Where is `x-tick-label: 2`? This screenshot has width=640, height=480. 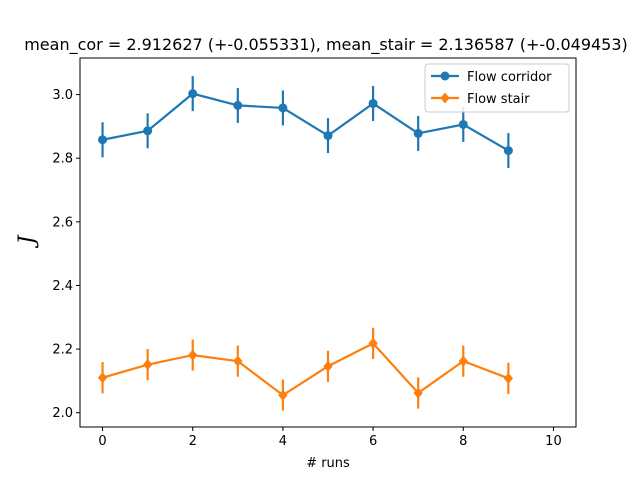
x-tick-label: 2 is located at coordinates (193, 441).